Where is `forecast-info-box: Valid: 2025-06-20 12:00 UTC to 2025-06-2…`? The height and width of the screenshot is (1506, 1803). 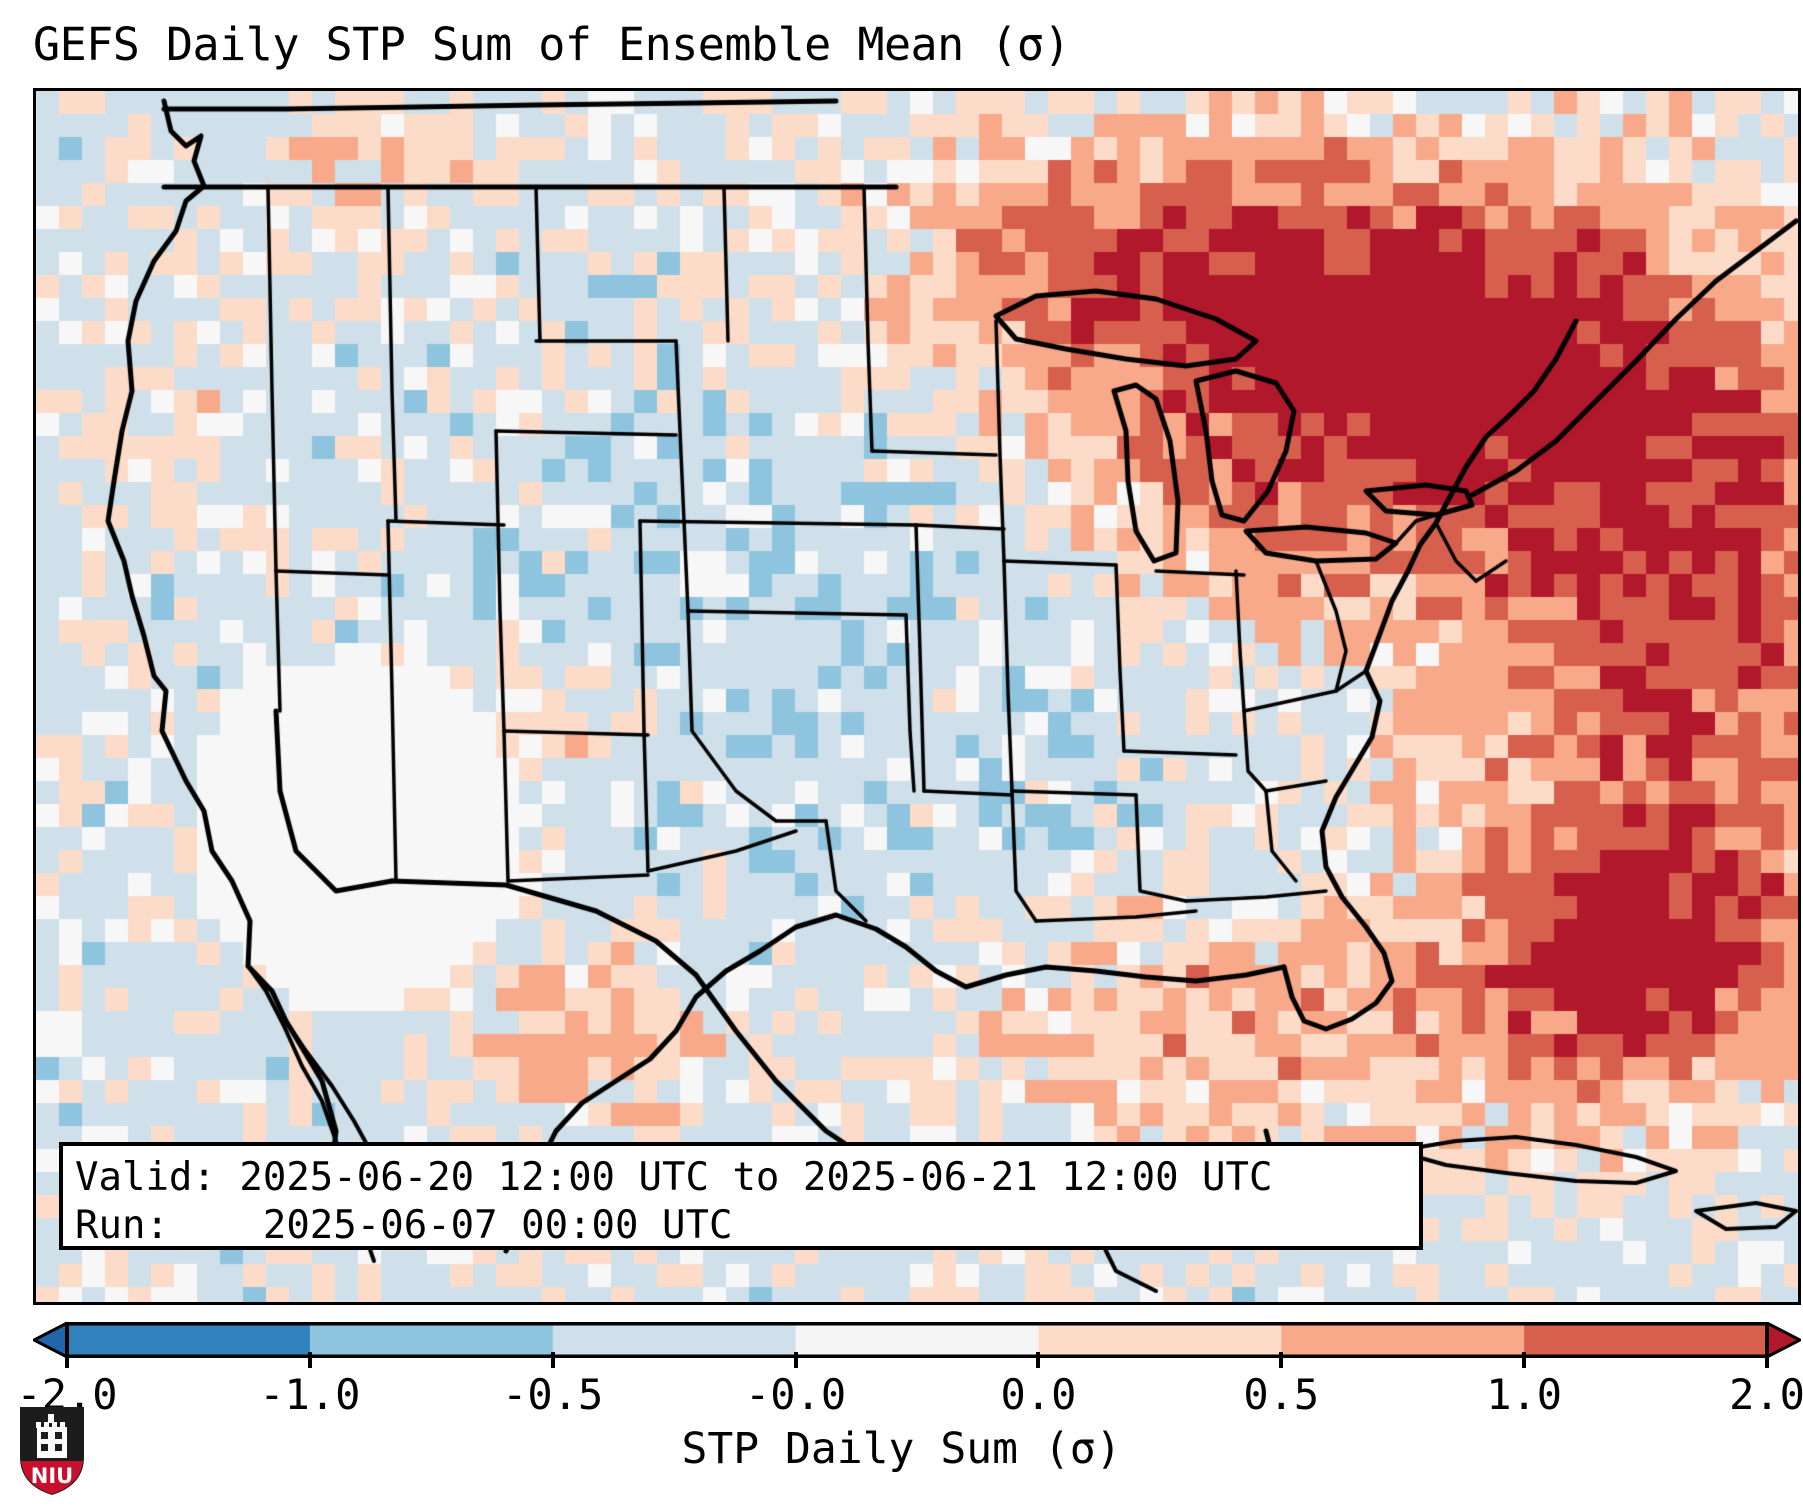 forecast-info-box: Valid: 2025-06-20 12:00 UTC to 2025-06-2… is located at coordinates (741, 1196).